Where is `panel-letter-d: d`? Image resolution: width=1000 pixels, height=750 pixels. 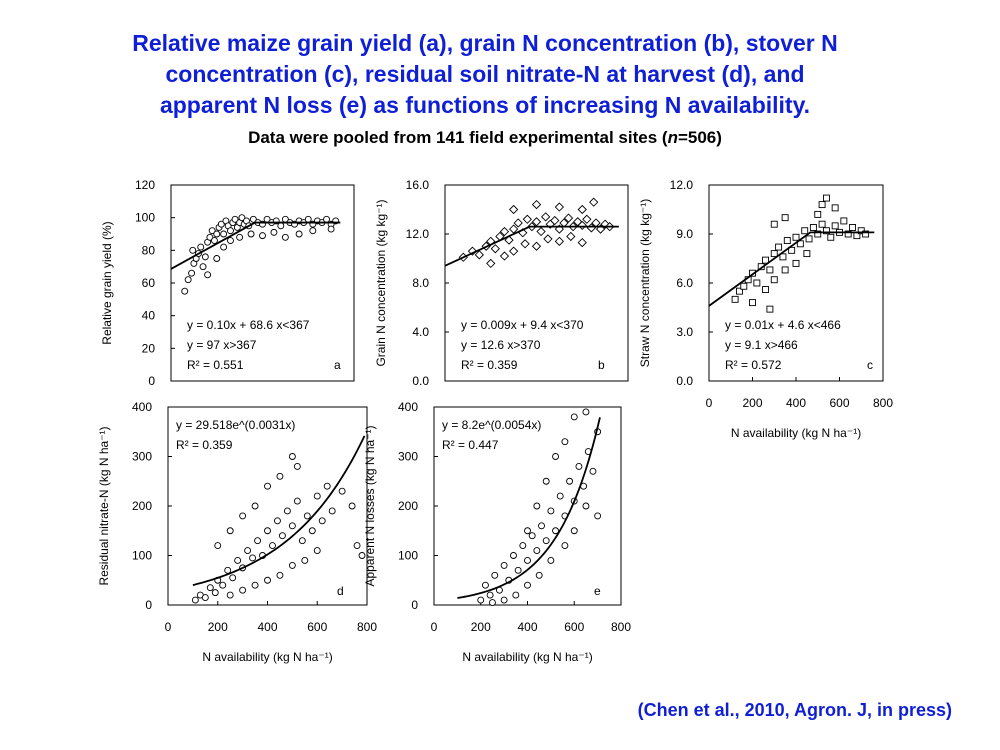
panel-letter-d: d is located at coordinates (340, 591).